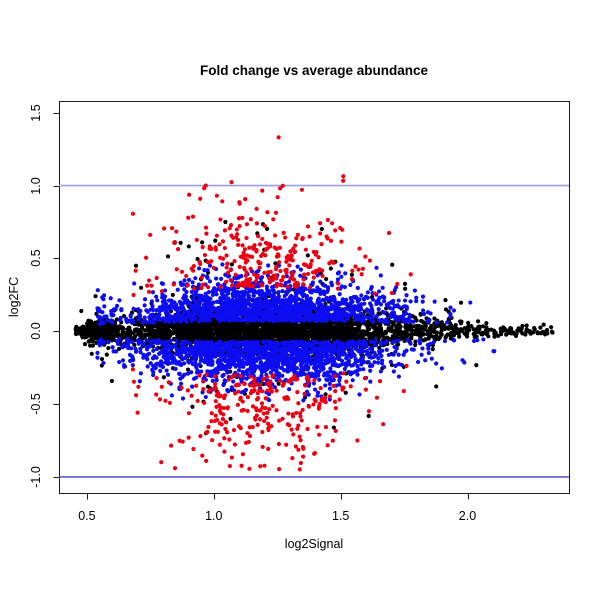 The height and width of the screenshot is (600, 600). Describe the element at coordinates (14, 297) in the screenshot. I see `y-axis-label: log2FC` at that location.